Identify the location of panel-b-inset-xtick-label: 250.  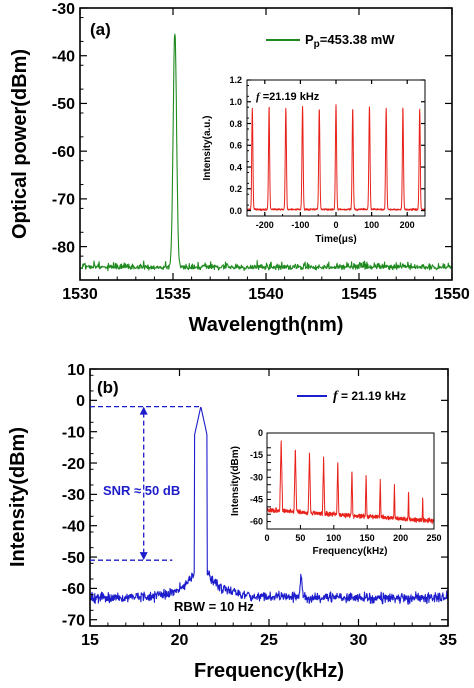
(433, 538).